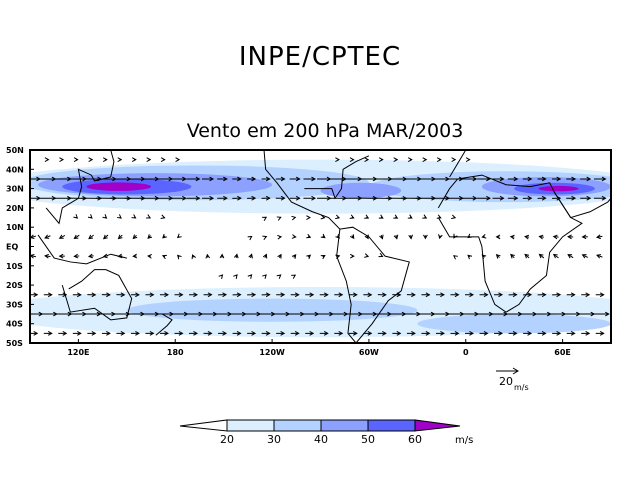 Image resolution: width=640 pixels, height=494 pixels. What do you see at coordinates (12, 247) in the screenshot?
I see `lat-label: EQ` at bounding box center [12, 247].